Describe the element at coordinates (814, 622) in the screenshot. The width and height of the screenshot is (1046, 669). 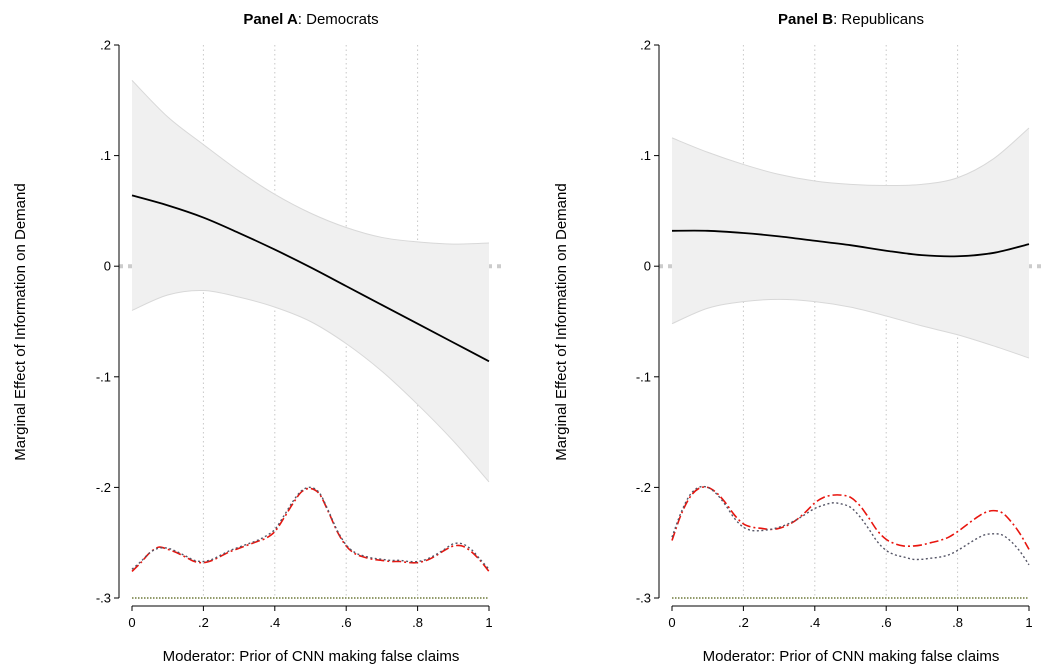
I see `panel-b-x-tick-label: .4` at that location.